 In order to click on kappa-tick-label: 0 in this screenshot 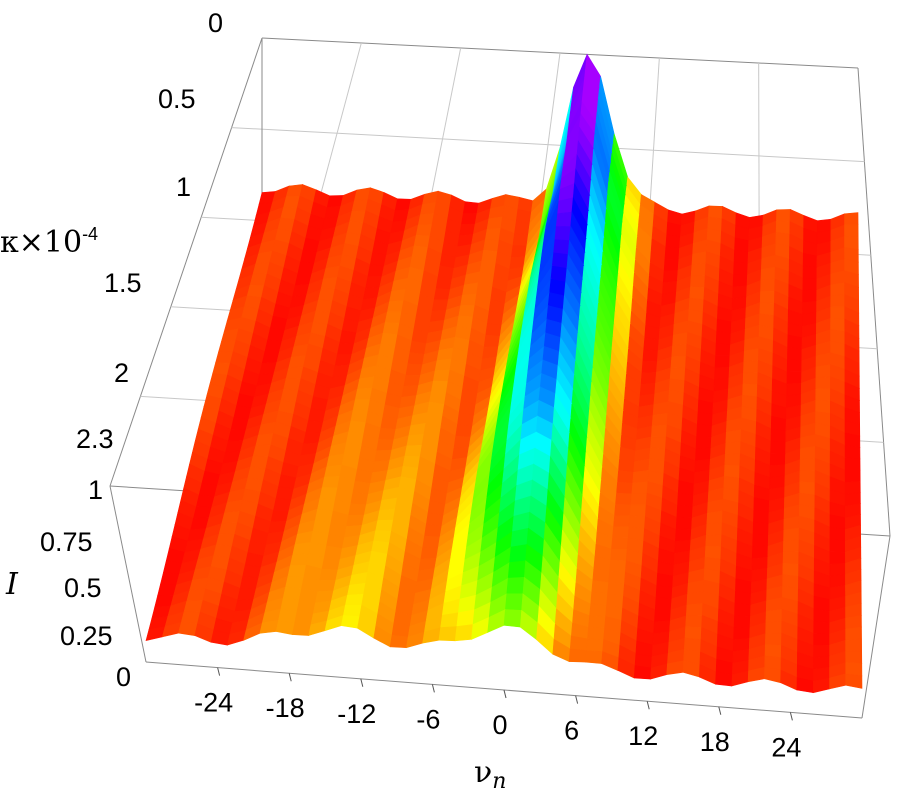, I will do `click(215, 23)`.